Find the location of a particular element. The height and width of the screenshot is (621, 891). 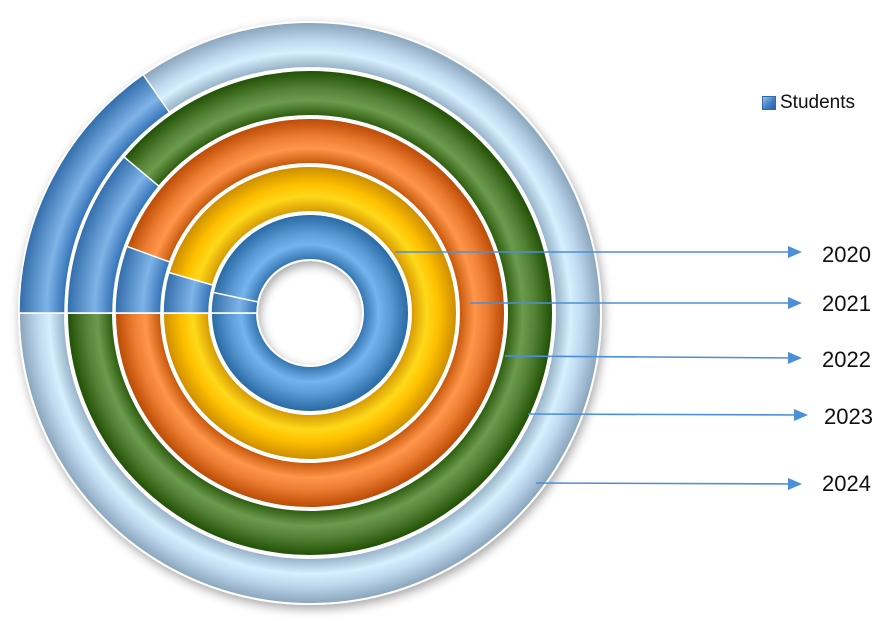

leader-arrow-2022 is located at coordinates (653, 357).